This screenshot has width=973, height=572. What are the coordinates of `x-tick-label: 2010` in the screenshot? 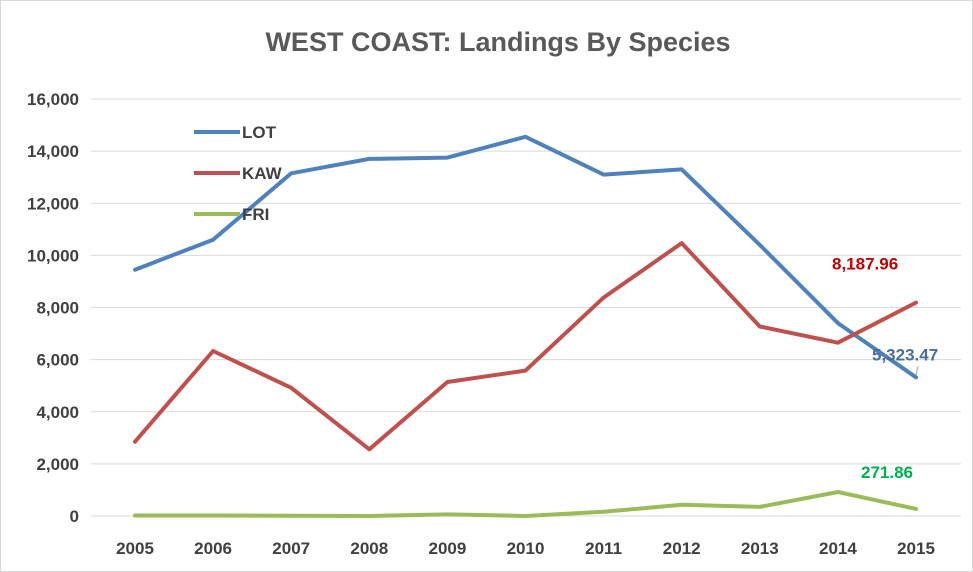 It's located at (526, 548).